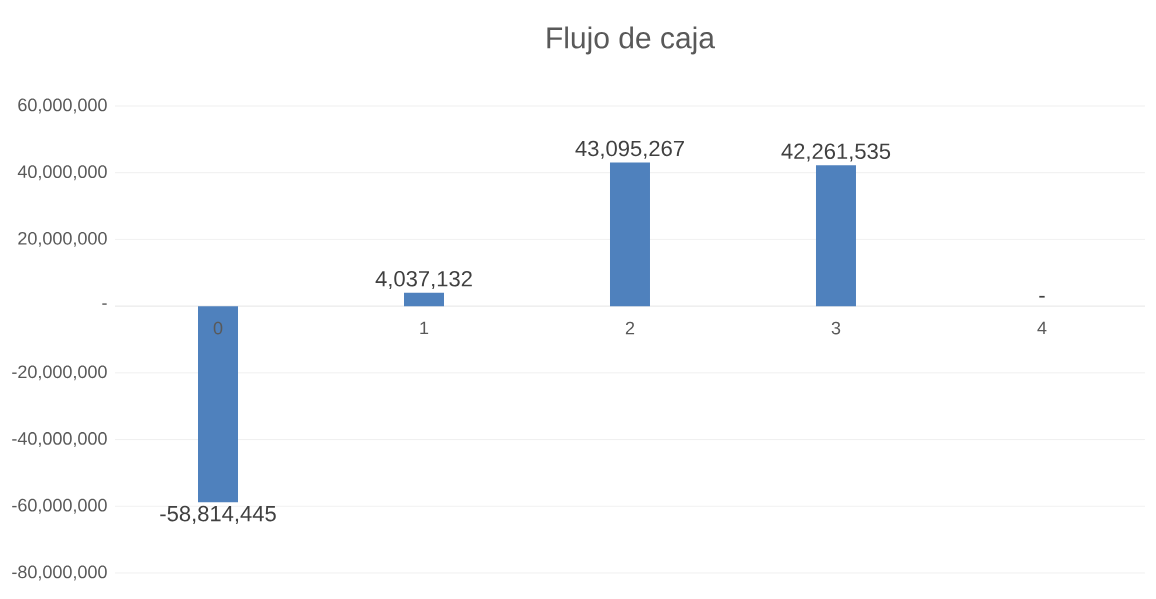 This screenshot has height=599, width=1156. What do you see at coordinates (218, 328) in the screenshot?
I see `x-tick-label: 0` at bounding box center [218, 328].